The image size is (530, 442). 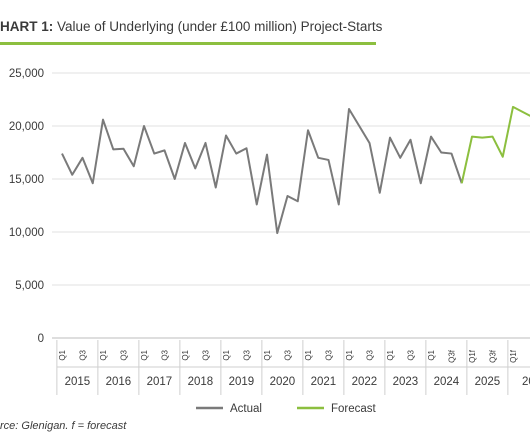 I want to click on y-tick-label: 25,000, so click(x=26, y=74).